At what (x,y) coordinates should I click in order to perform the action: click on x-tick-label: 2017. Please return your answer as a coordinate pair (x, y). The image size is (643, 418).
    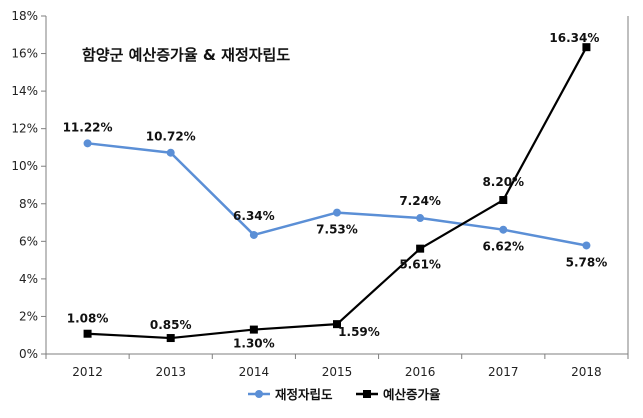
    Looking at the image, I should click on (503, 372).